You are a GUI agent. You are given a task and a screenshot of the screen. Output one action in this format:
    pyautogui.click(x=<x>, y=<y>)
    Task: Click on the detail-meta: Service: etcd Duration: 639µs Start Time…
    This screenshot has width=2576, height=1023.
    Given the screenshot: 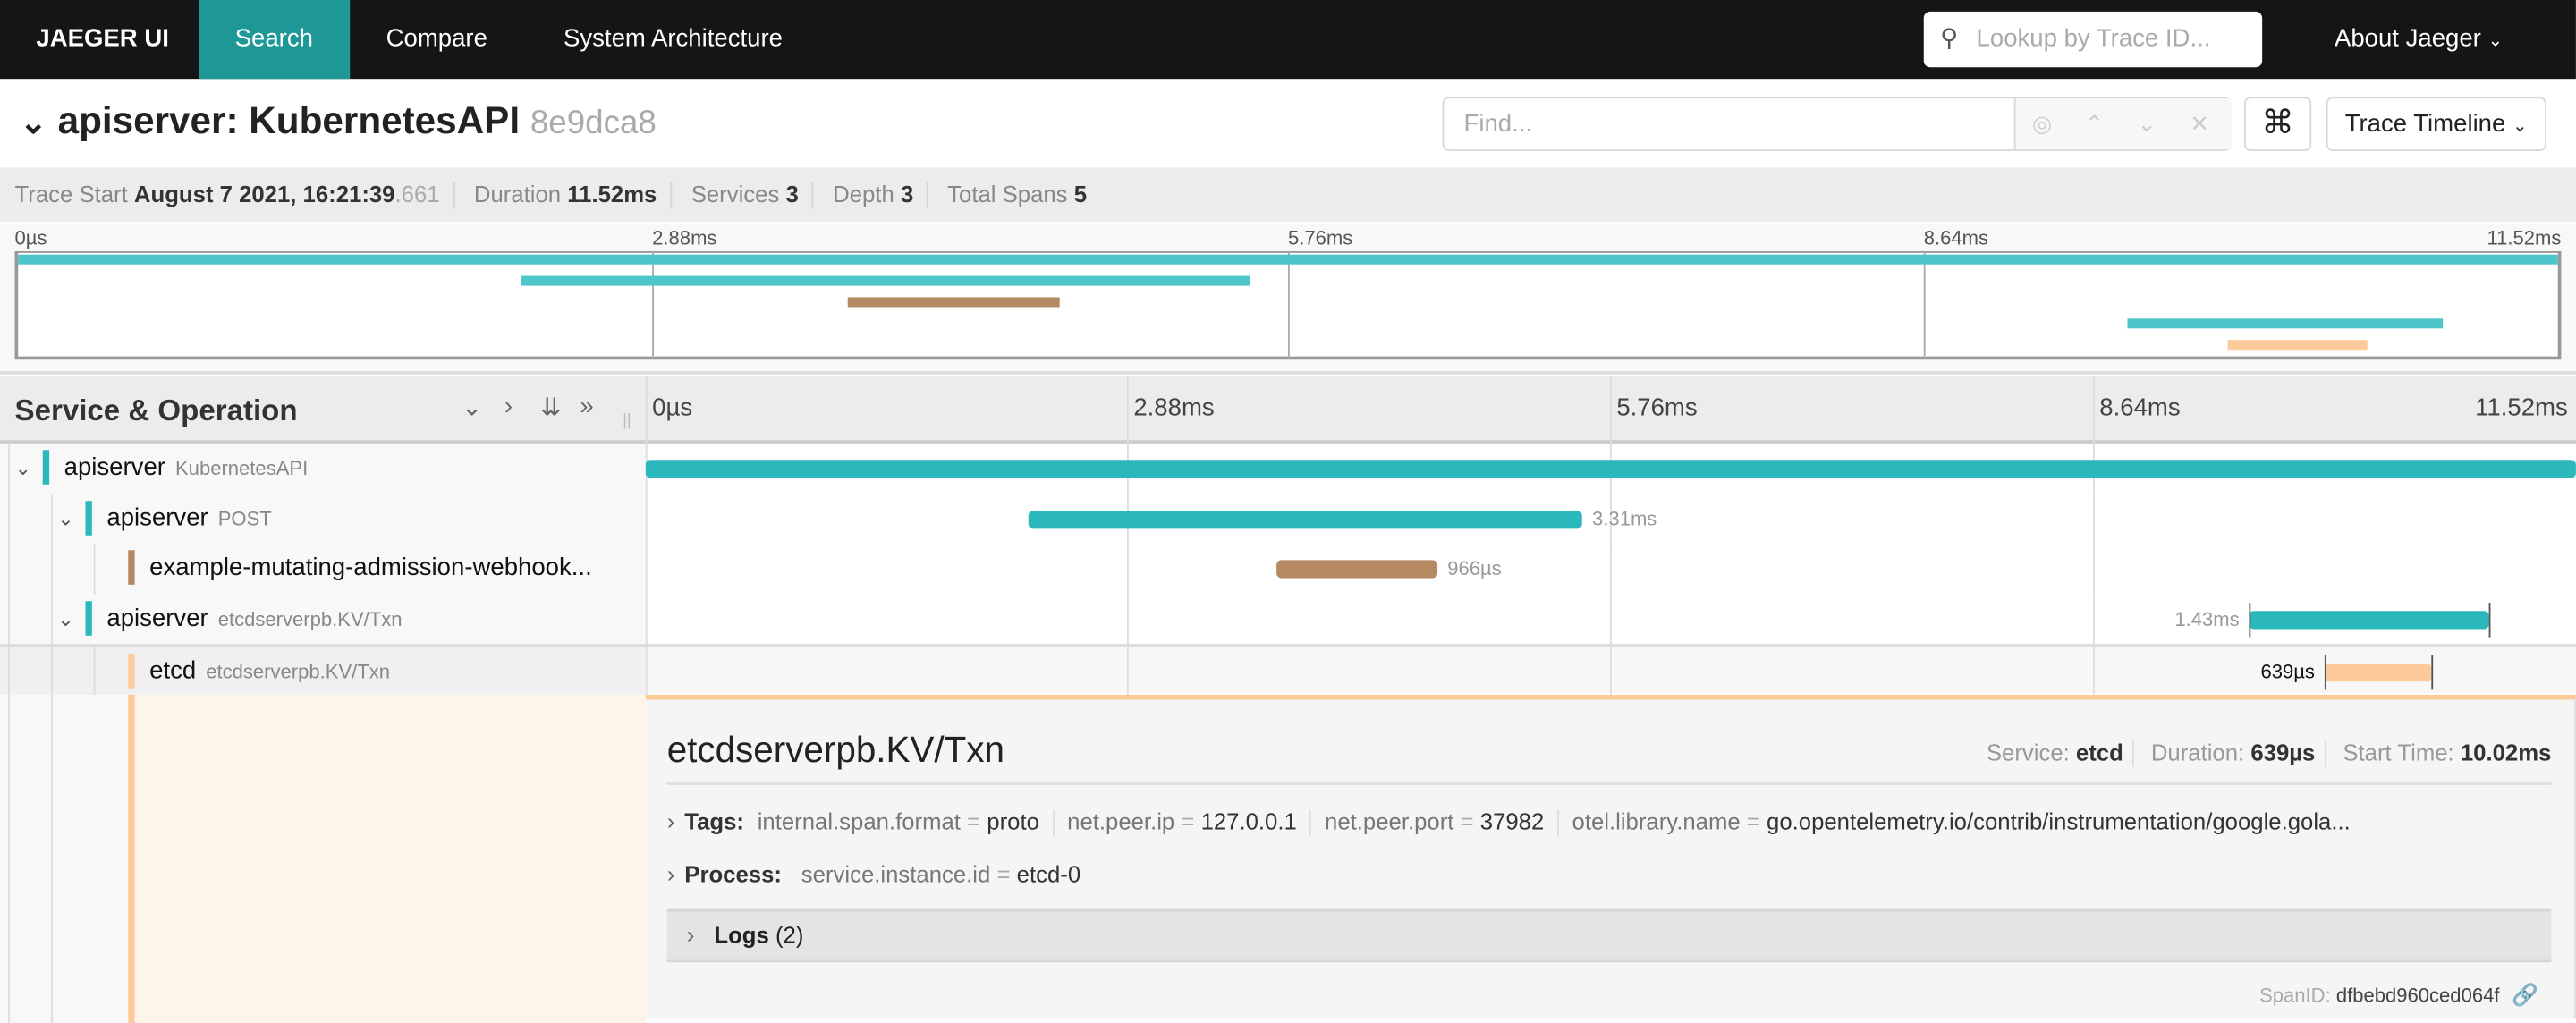 What is the action you would take?
    pyautogui.click(x=2269, y=753)
    